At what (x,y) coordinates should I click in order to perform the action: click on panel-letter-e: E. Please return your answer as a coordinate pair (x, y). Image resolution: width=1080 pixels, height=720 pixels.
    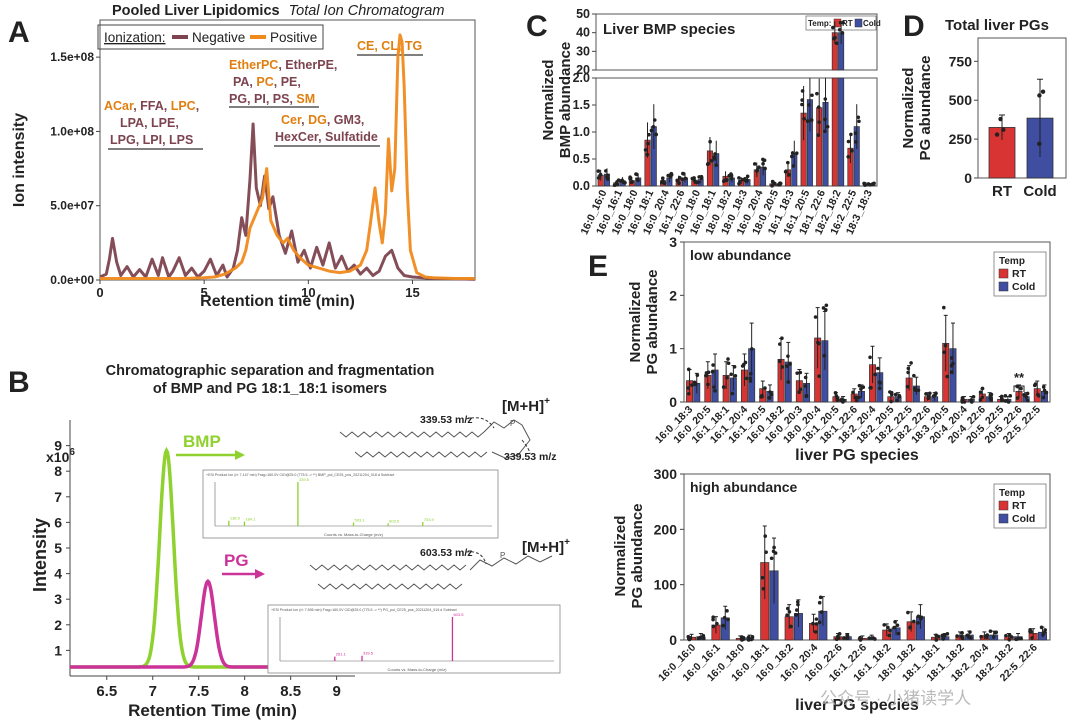
    Looking at the image, I should click on (598, 266).